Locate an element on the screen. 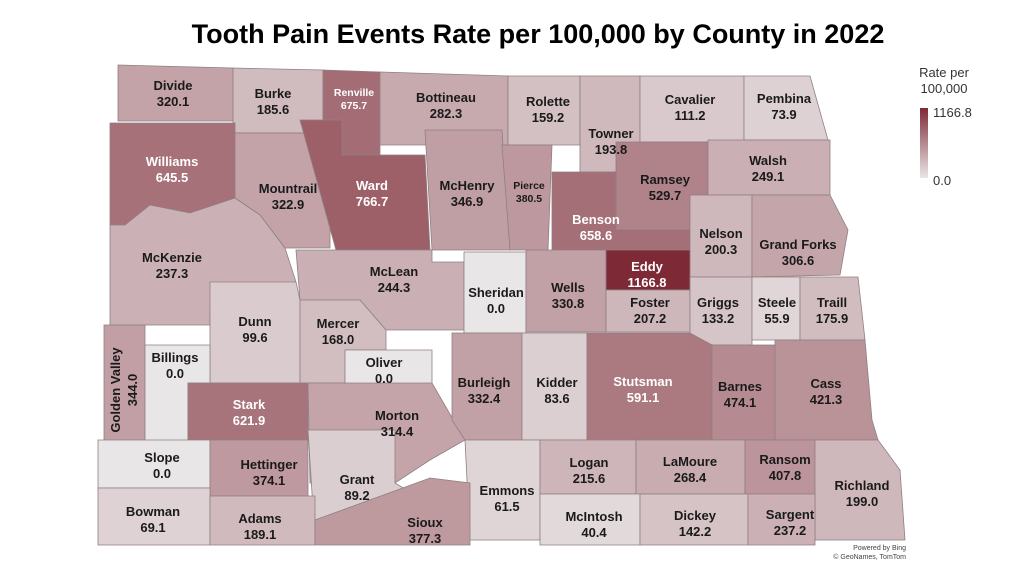  county-value-steele: 55.9 is located at coordinates (776, 318).